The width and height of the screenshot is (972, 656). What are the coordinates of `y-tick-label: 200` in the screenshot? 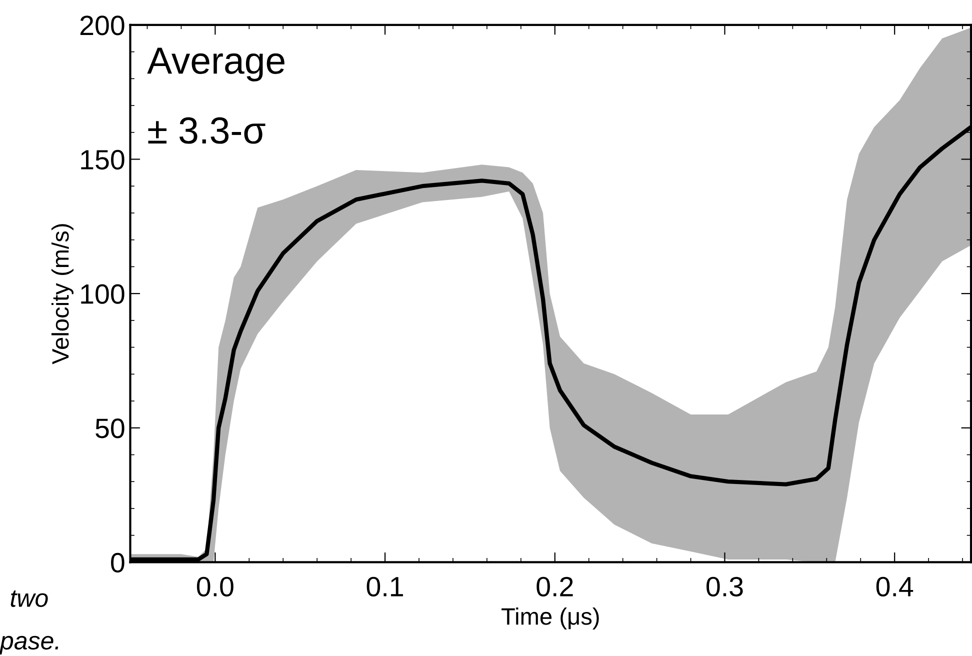 It's located at (102, 26).